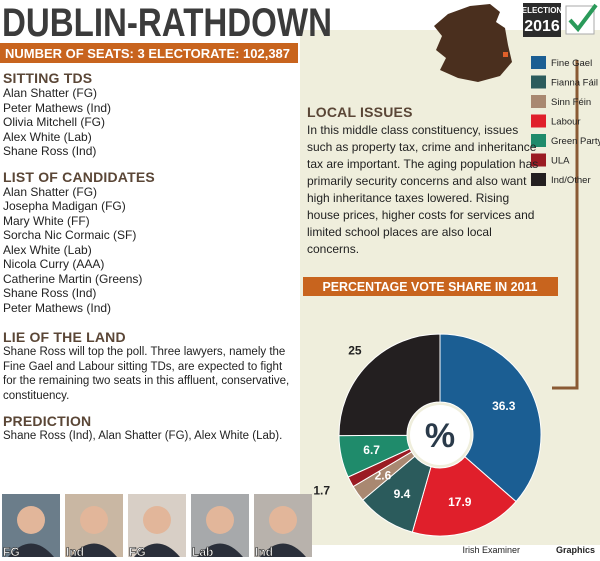 The image size is (600, 561). Describe the element at coordinates (355, 350) in the screenshot. I see `value-label: 25` at that location.